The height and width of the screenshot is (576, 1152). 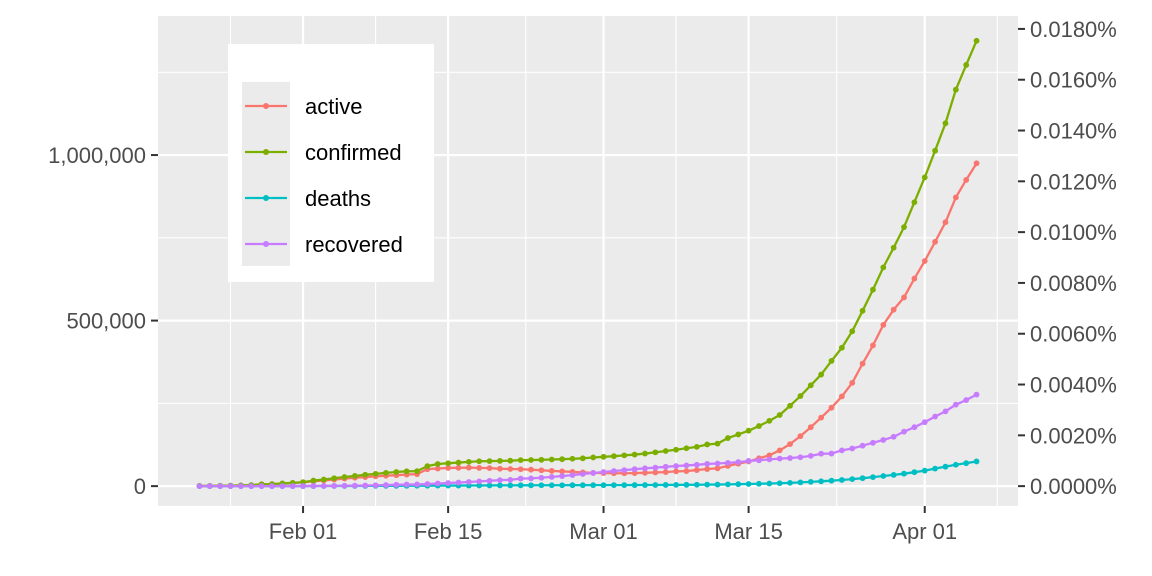 I want to click on legend-items: active confirmed deaths recovered, so click(x=324, y=175).